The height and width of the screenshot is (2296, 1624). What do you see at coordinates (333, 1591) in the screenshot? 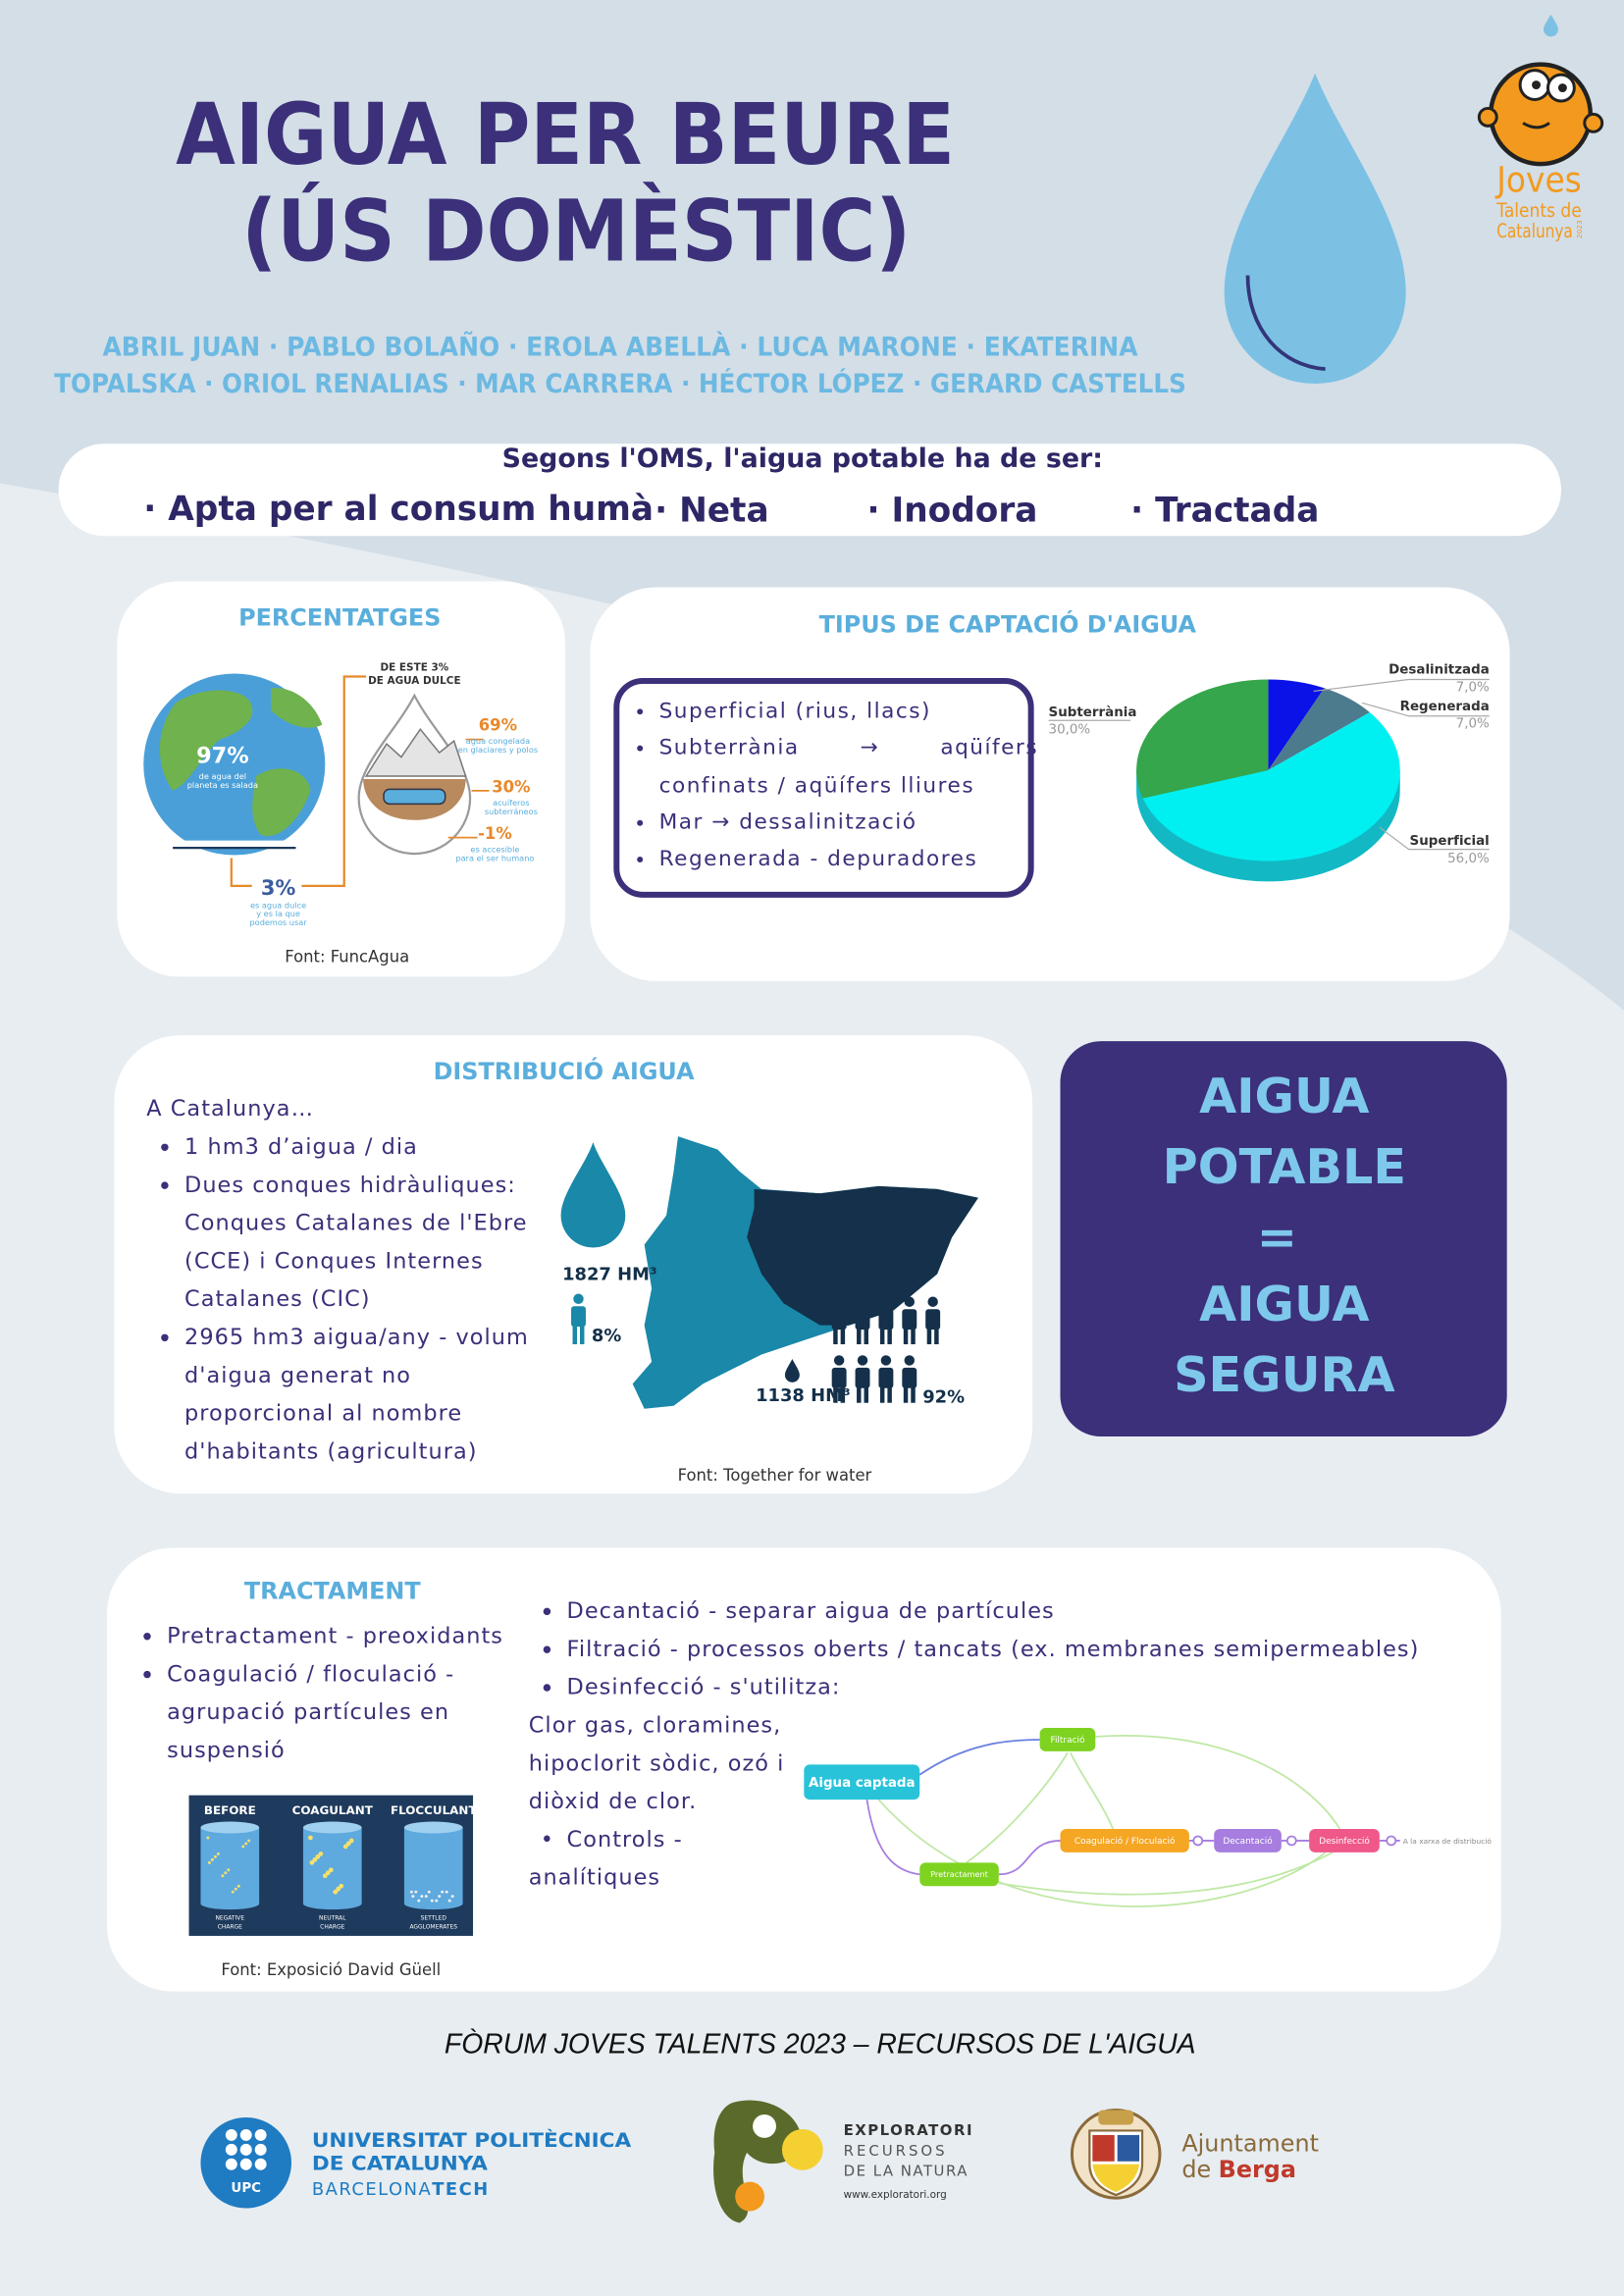
I see `section-title: TRACTAMENT` at bounding box center [333, 1591].